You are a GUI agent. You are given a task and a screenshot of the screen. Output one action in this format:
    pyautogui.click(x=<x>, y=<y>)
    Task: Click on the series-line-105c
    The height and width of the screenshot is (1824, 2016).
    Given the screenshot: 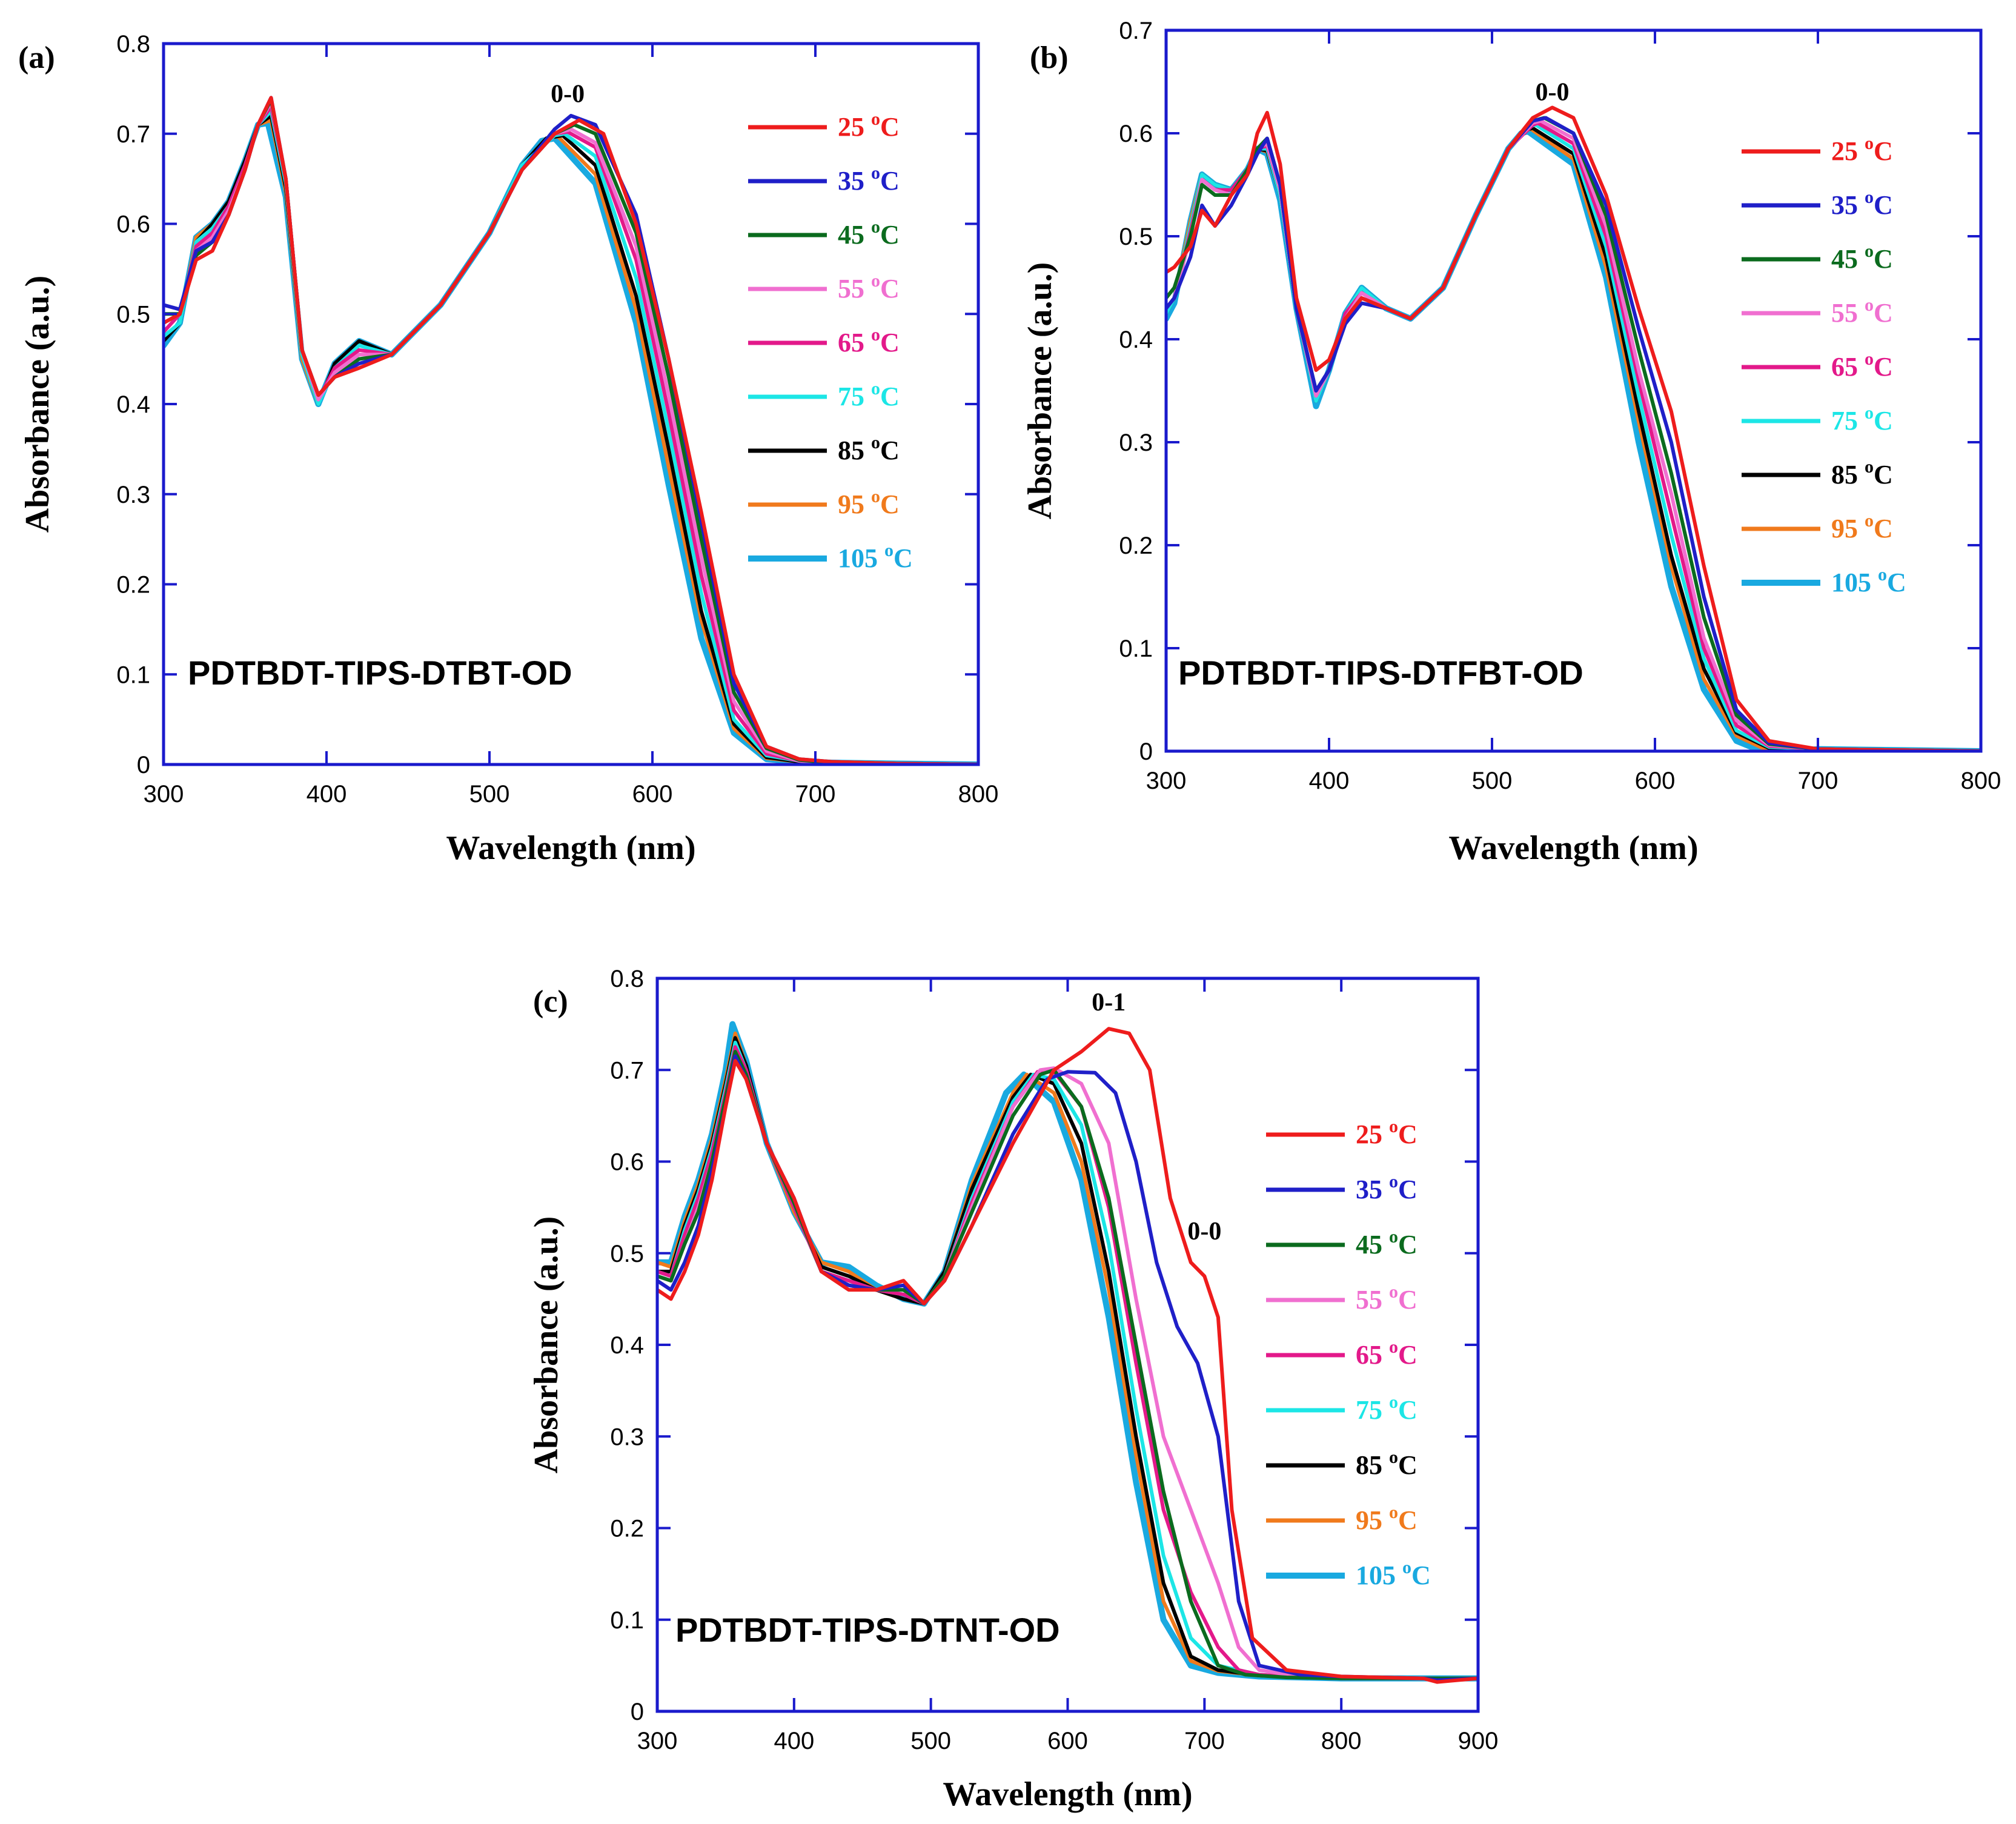 What is the action you would take?
    pyautogui.click(x=1067, y=1351)
    